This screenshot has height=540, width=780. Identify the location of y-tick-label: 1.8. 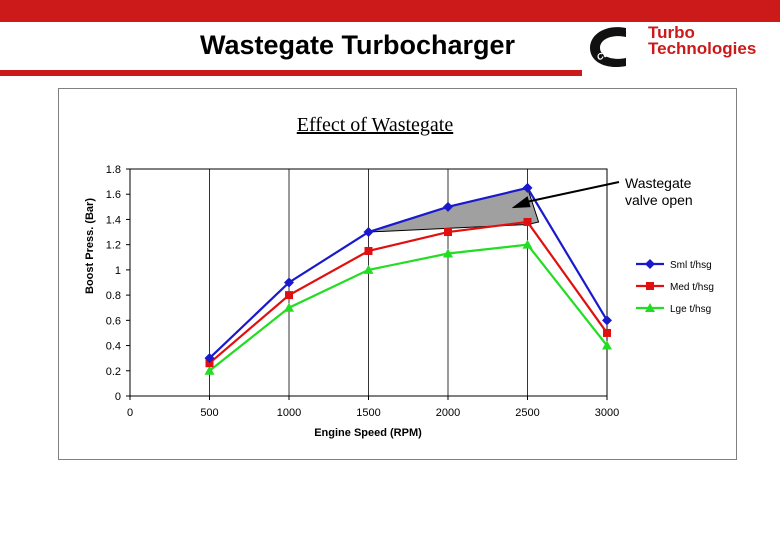
(113, 170).